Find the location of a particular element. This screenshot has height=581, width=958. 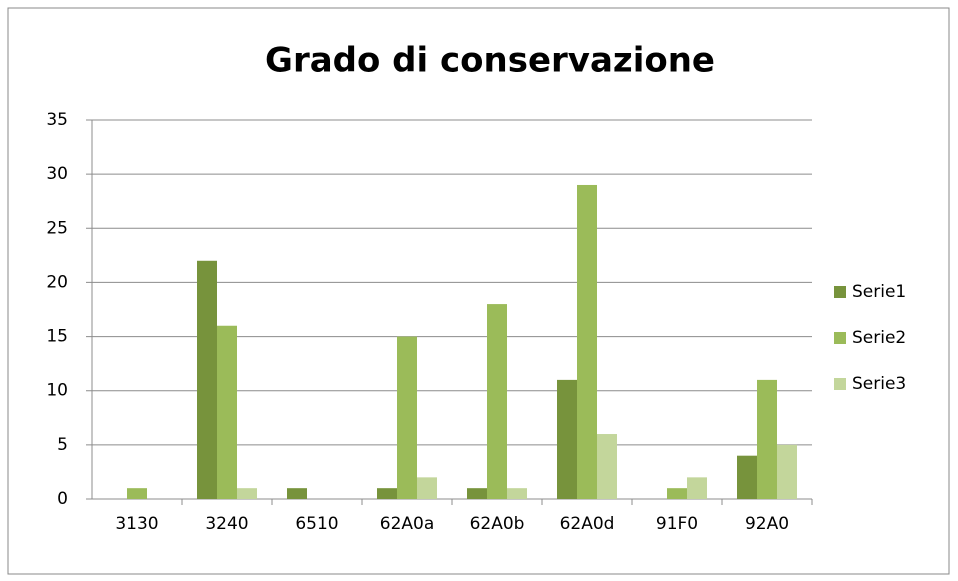

x-tick-label: 62A0a is located at coordinates (407, 524).